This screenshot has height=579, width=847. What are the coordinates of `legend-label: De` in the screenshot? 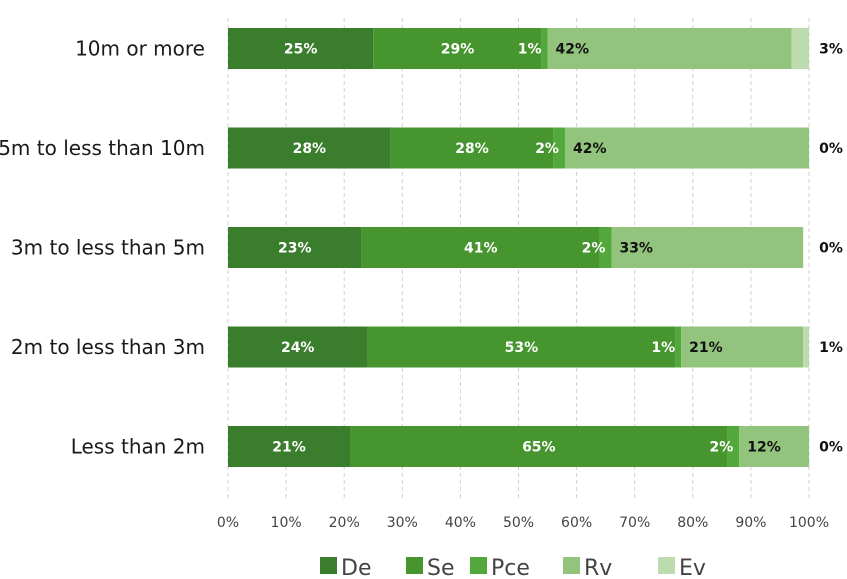 It's located at (356, 567).